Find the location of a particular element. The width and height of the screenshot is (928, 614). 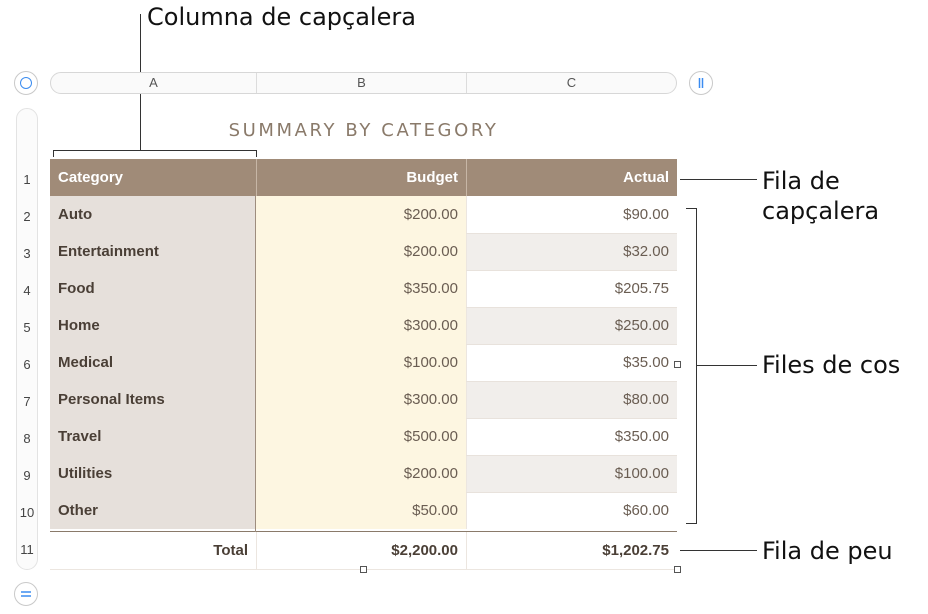

category-cell: Medical is located at coordinates (152, 362).